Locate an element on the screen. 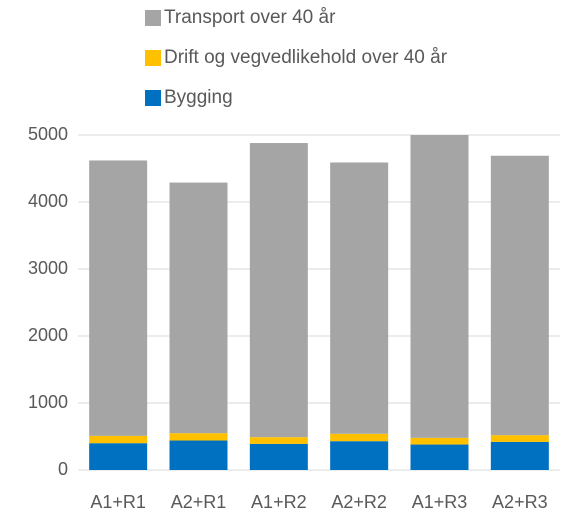 This screenshot has width=563, height=518. y-tick-label: 4000 is located at coordinates (48, 201).